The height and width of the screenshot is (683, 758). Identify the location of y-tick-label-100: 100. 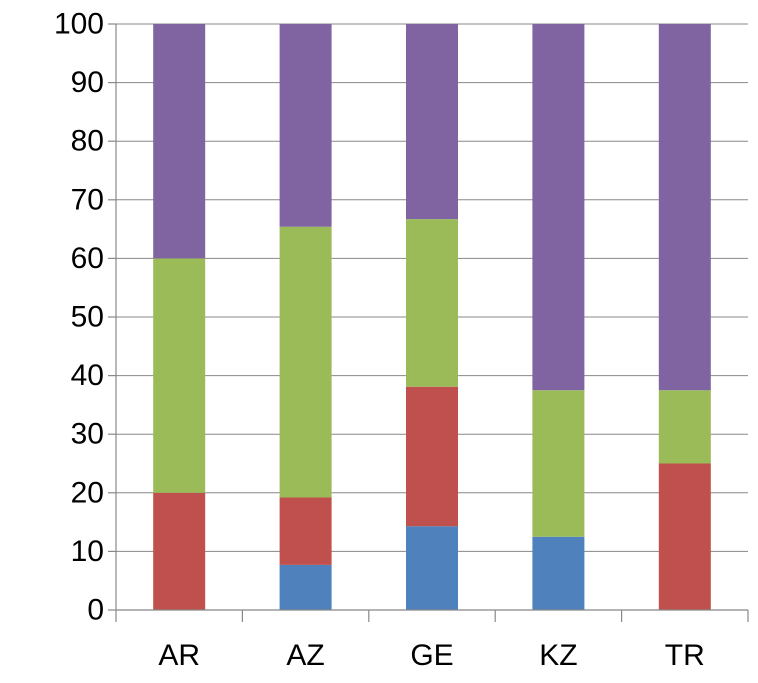
(79, 24).